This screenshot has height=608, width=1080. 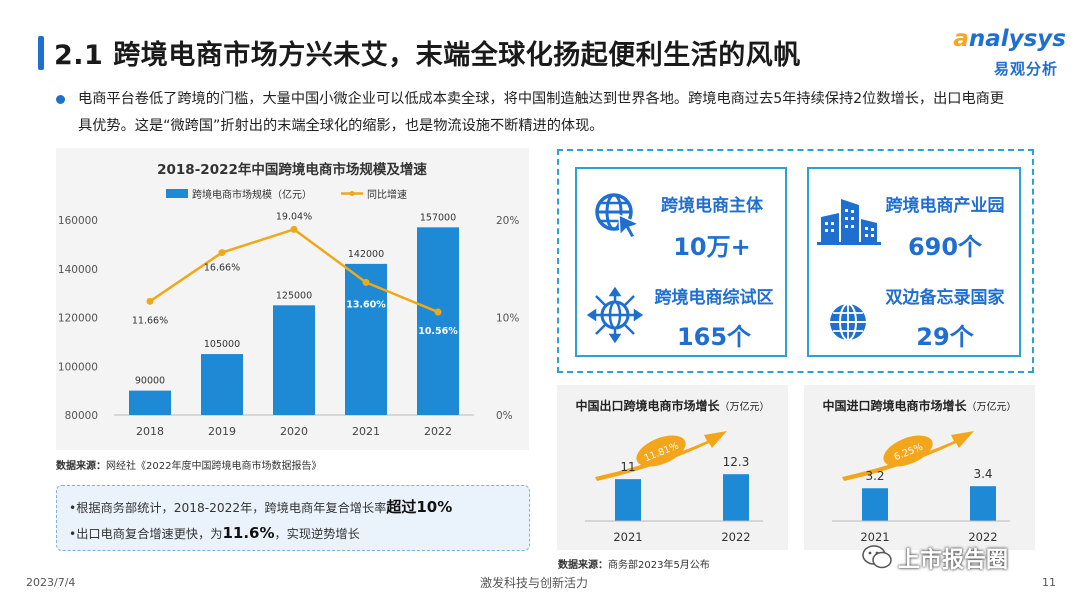 I want to click on growth-rate-label: 19.04%, so click(x=294, y=216).